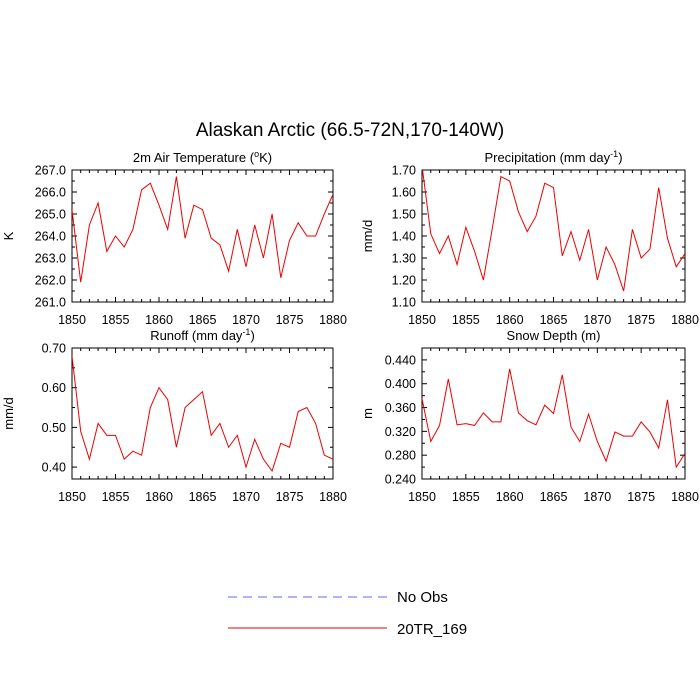  I want to click on plot-frame-air-temperature, so click(202, 236).